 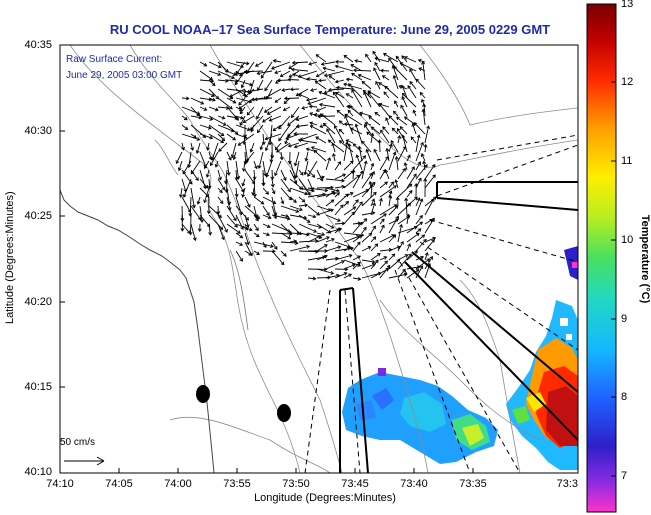 I want to click on x-tick-label: 74:00, so click(x=178, y=484).